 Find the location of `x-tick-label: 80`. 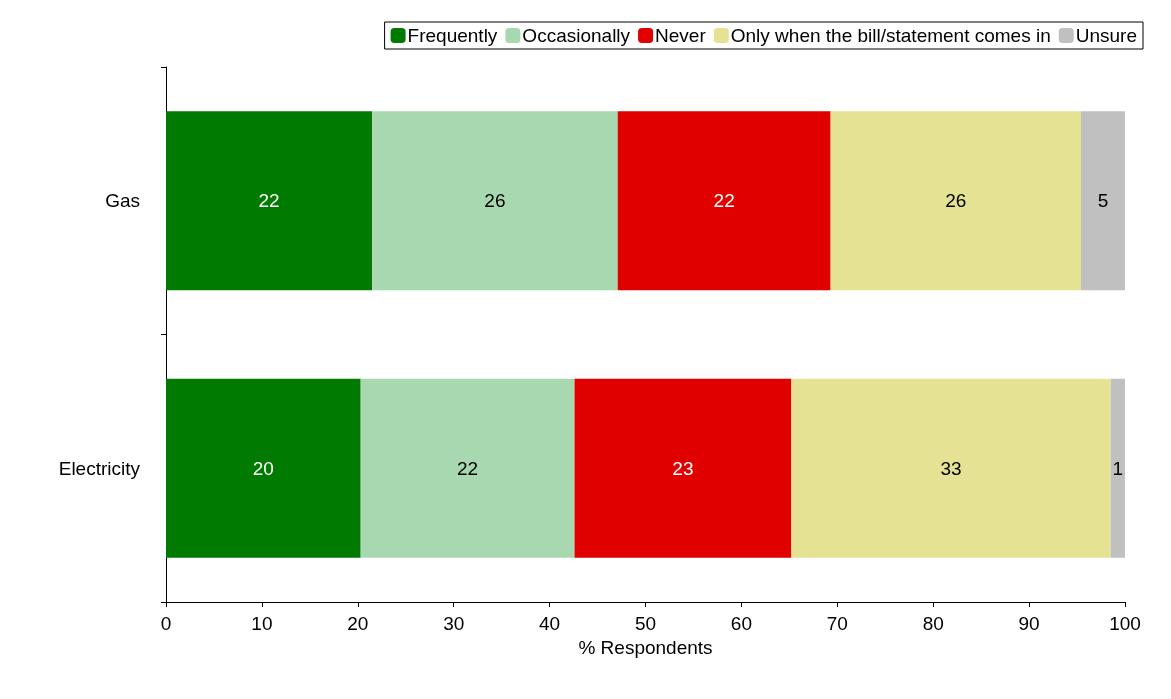

x-tick-label: 80 is located at coordinates (933, 623).